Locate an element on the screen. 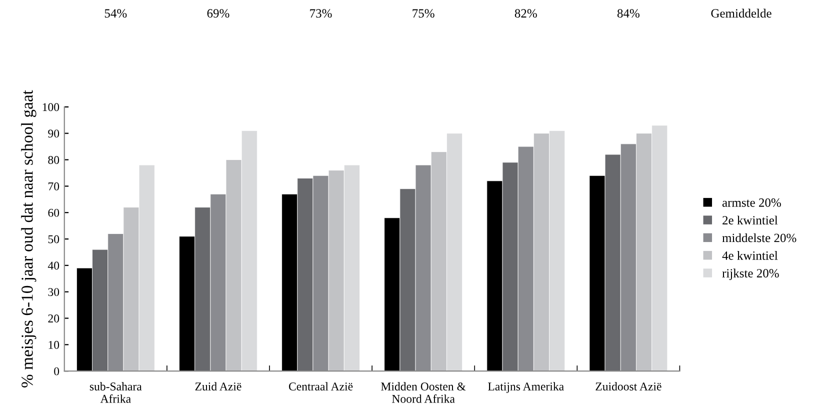 The image size is (815, 416). y-tick-label: 70 is located at coordinates (54, 186).